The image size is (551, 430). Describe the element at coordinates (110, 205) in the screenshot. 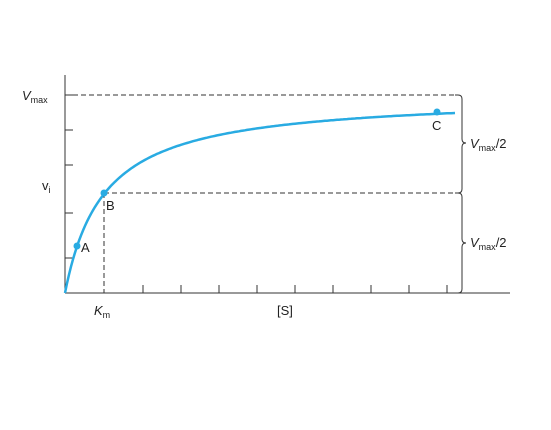

I see `point-label: B` at that location.